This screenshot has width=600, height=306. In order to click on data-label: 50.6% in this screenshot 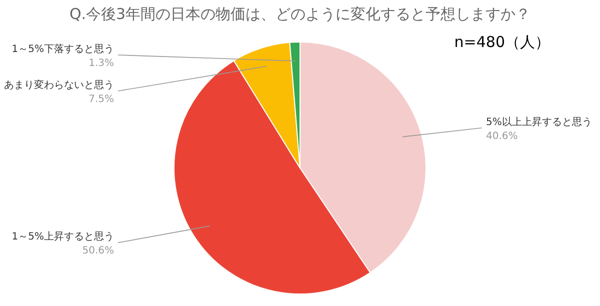, I will do `click(98, 251)`.